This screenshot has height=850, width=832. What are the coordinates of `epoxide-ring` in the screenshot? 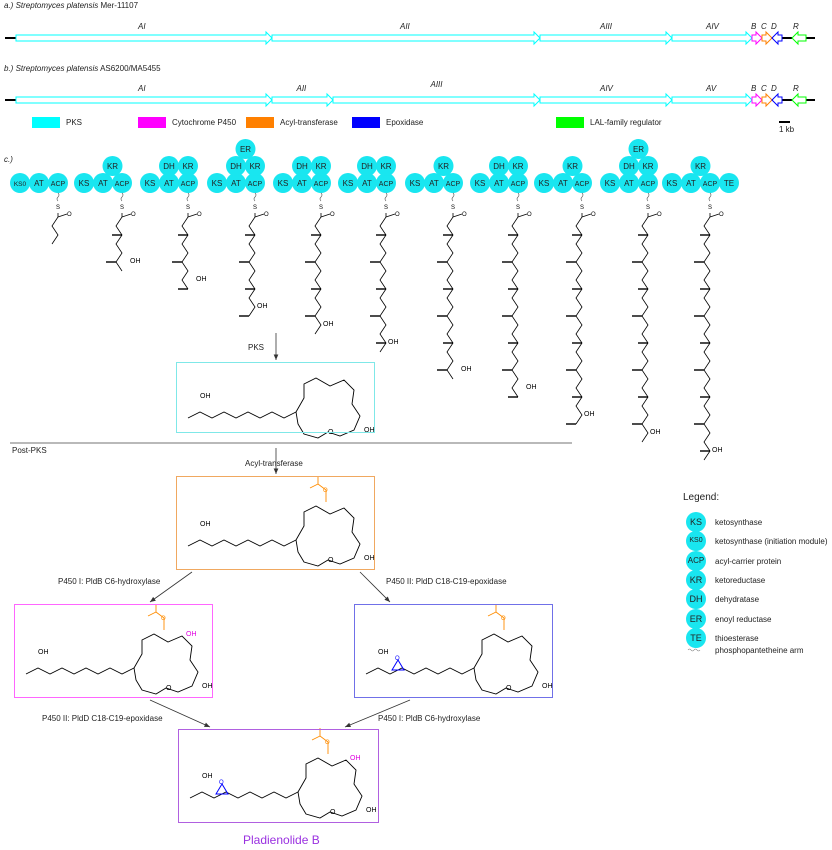 It's located at (222, 789).